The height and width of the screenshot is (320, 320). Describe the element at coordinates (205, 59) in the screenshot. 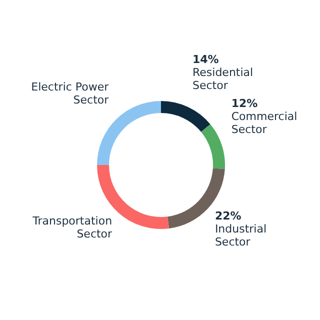

I see `data-label: 14%` at that location.